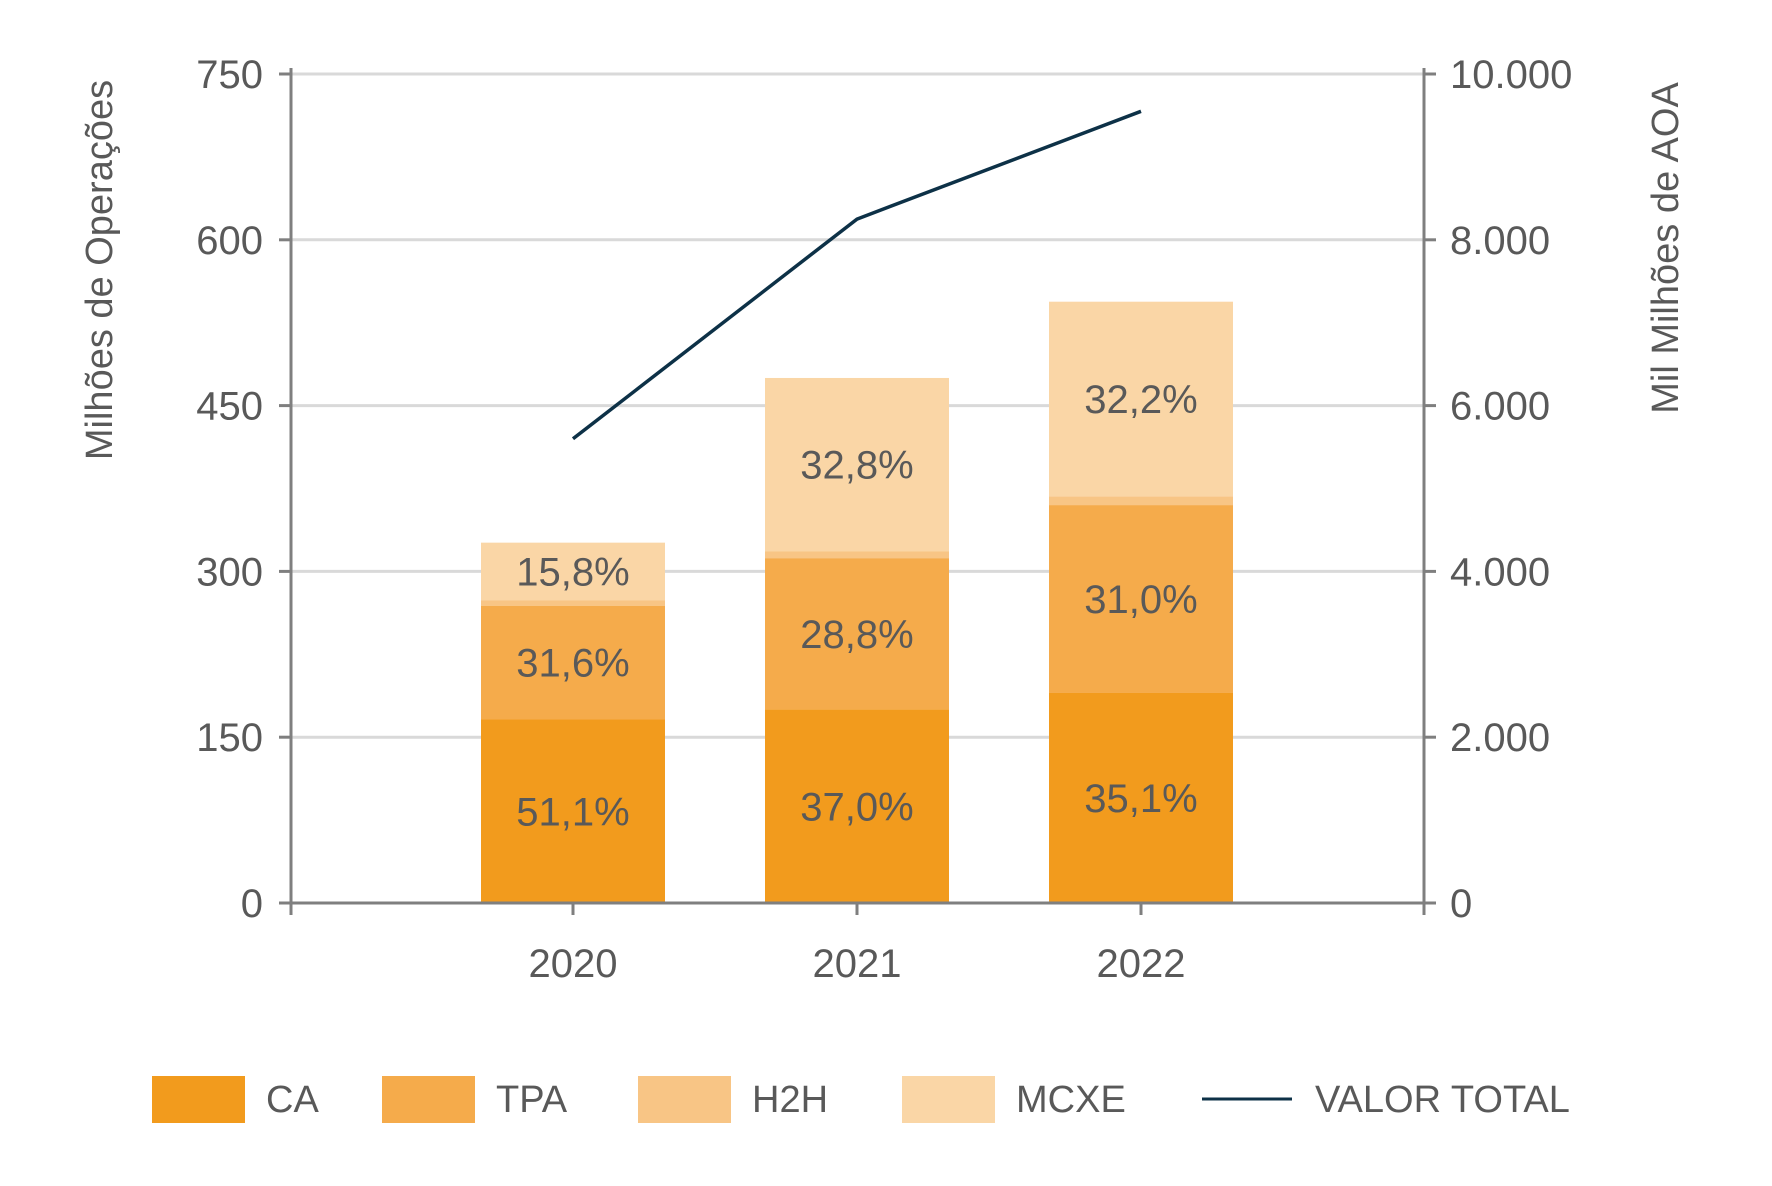  I want to click on legend: CA TPA H2H MCXE VALOR TOTAL, so click(861, 1099).